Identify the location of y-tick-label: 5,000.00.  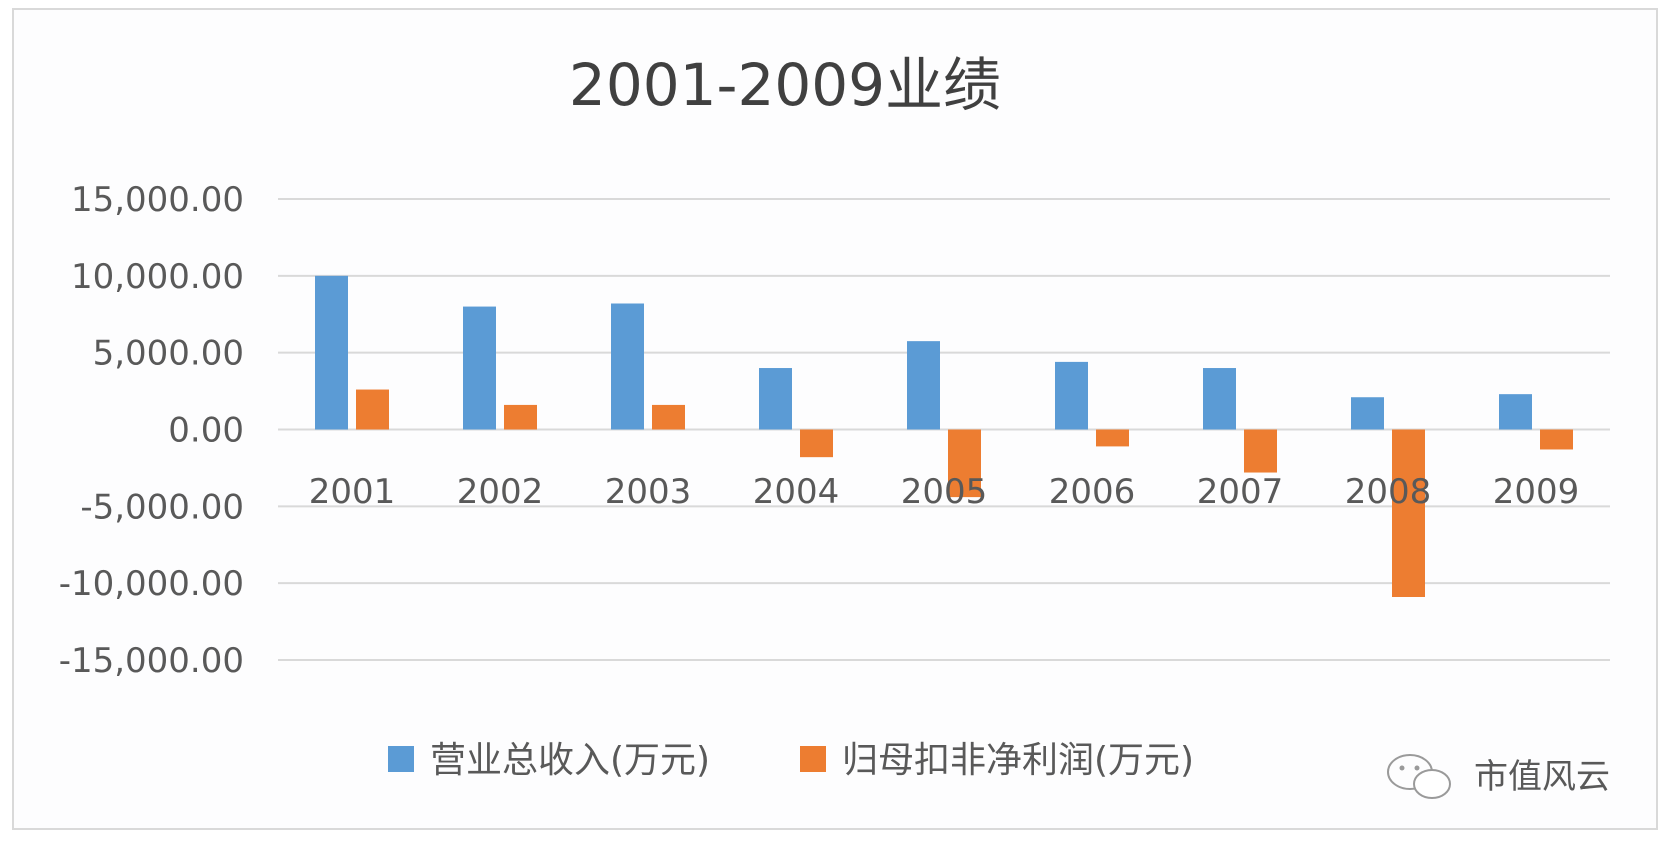
(168, 354).